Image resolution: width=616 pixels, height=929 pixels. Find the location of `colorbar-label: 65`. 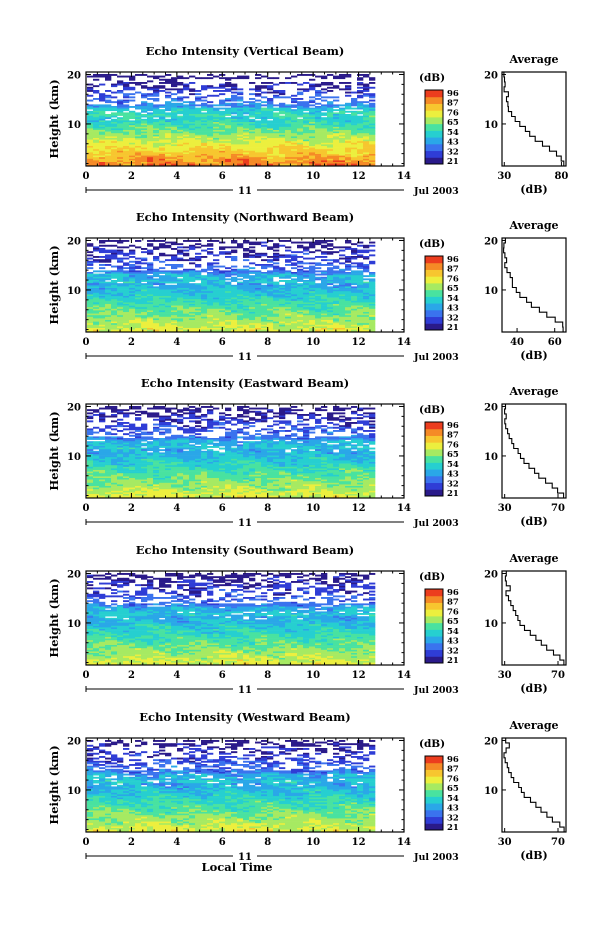

colorbar-label: 65 is located at coordinates (453, 289).